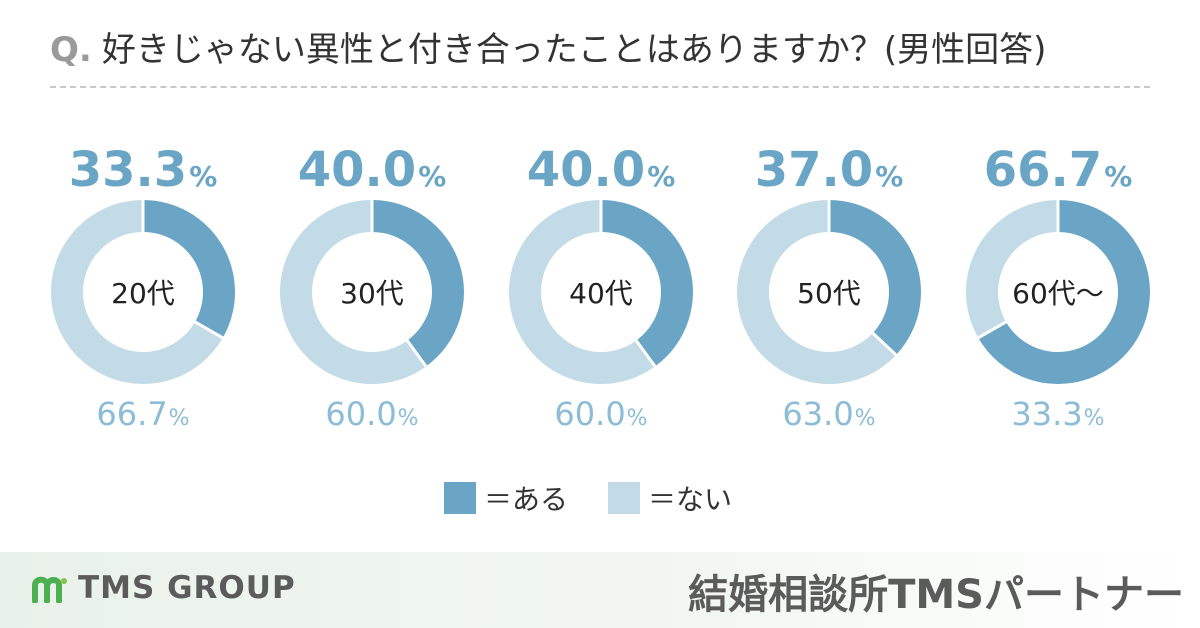 This screenshot has width=1200, height=628. I want to click on dashed-divider, so click(600, 87).